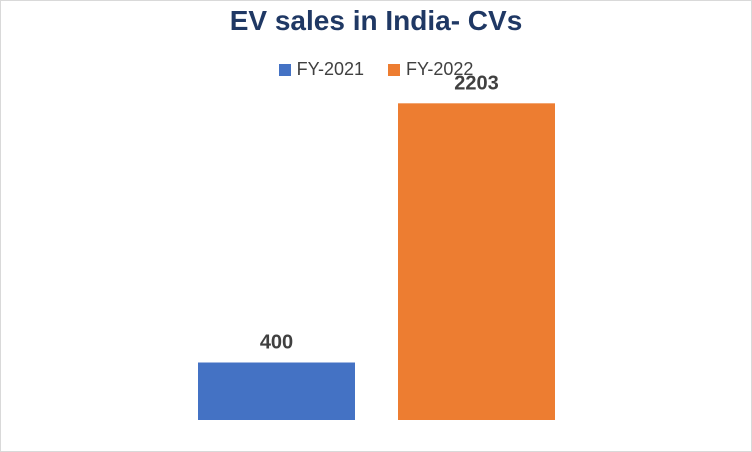  I want to click on legend-label-fy2021: FY-2021, so click(330, 69).